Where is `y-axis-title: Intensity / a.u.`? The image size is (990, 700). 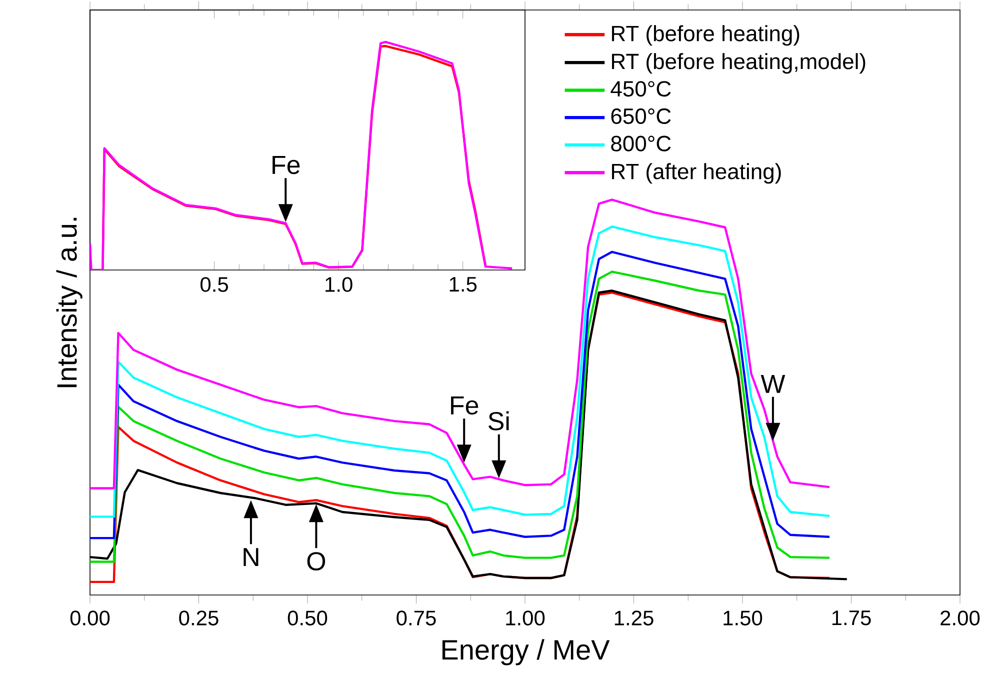 y-axis-title: Intensity / a.u. is located at coordinates (69, 303).